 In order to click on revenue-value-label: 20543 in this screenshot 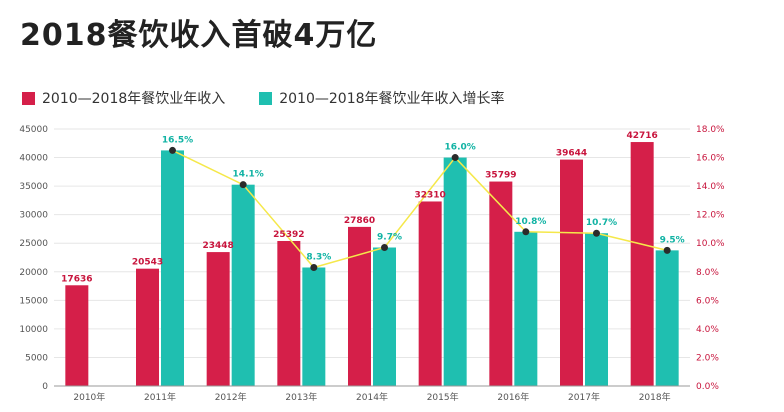, I will do `click(147, 263)`.